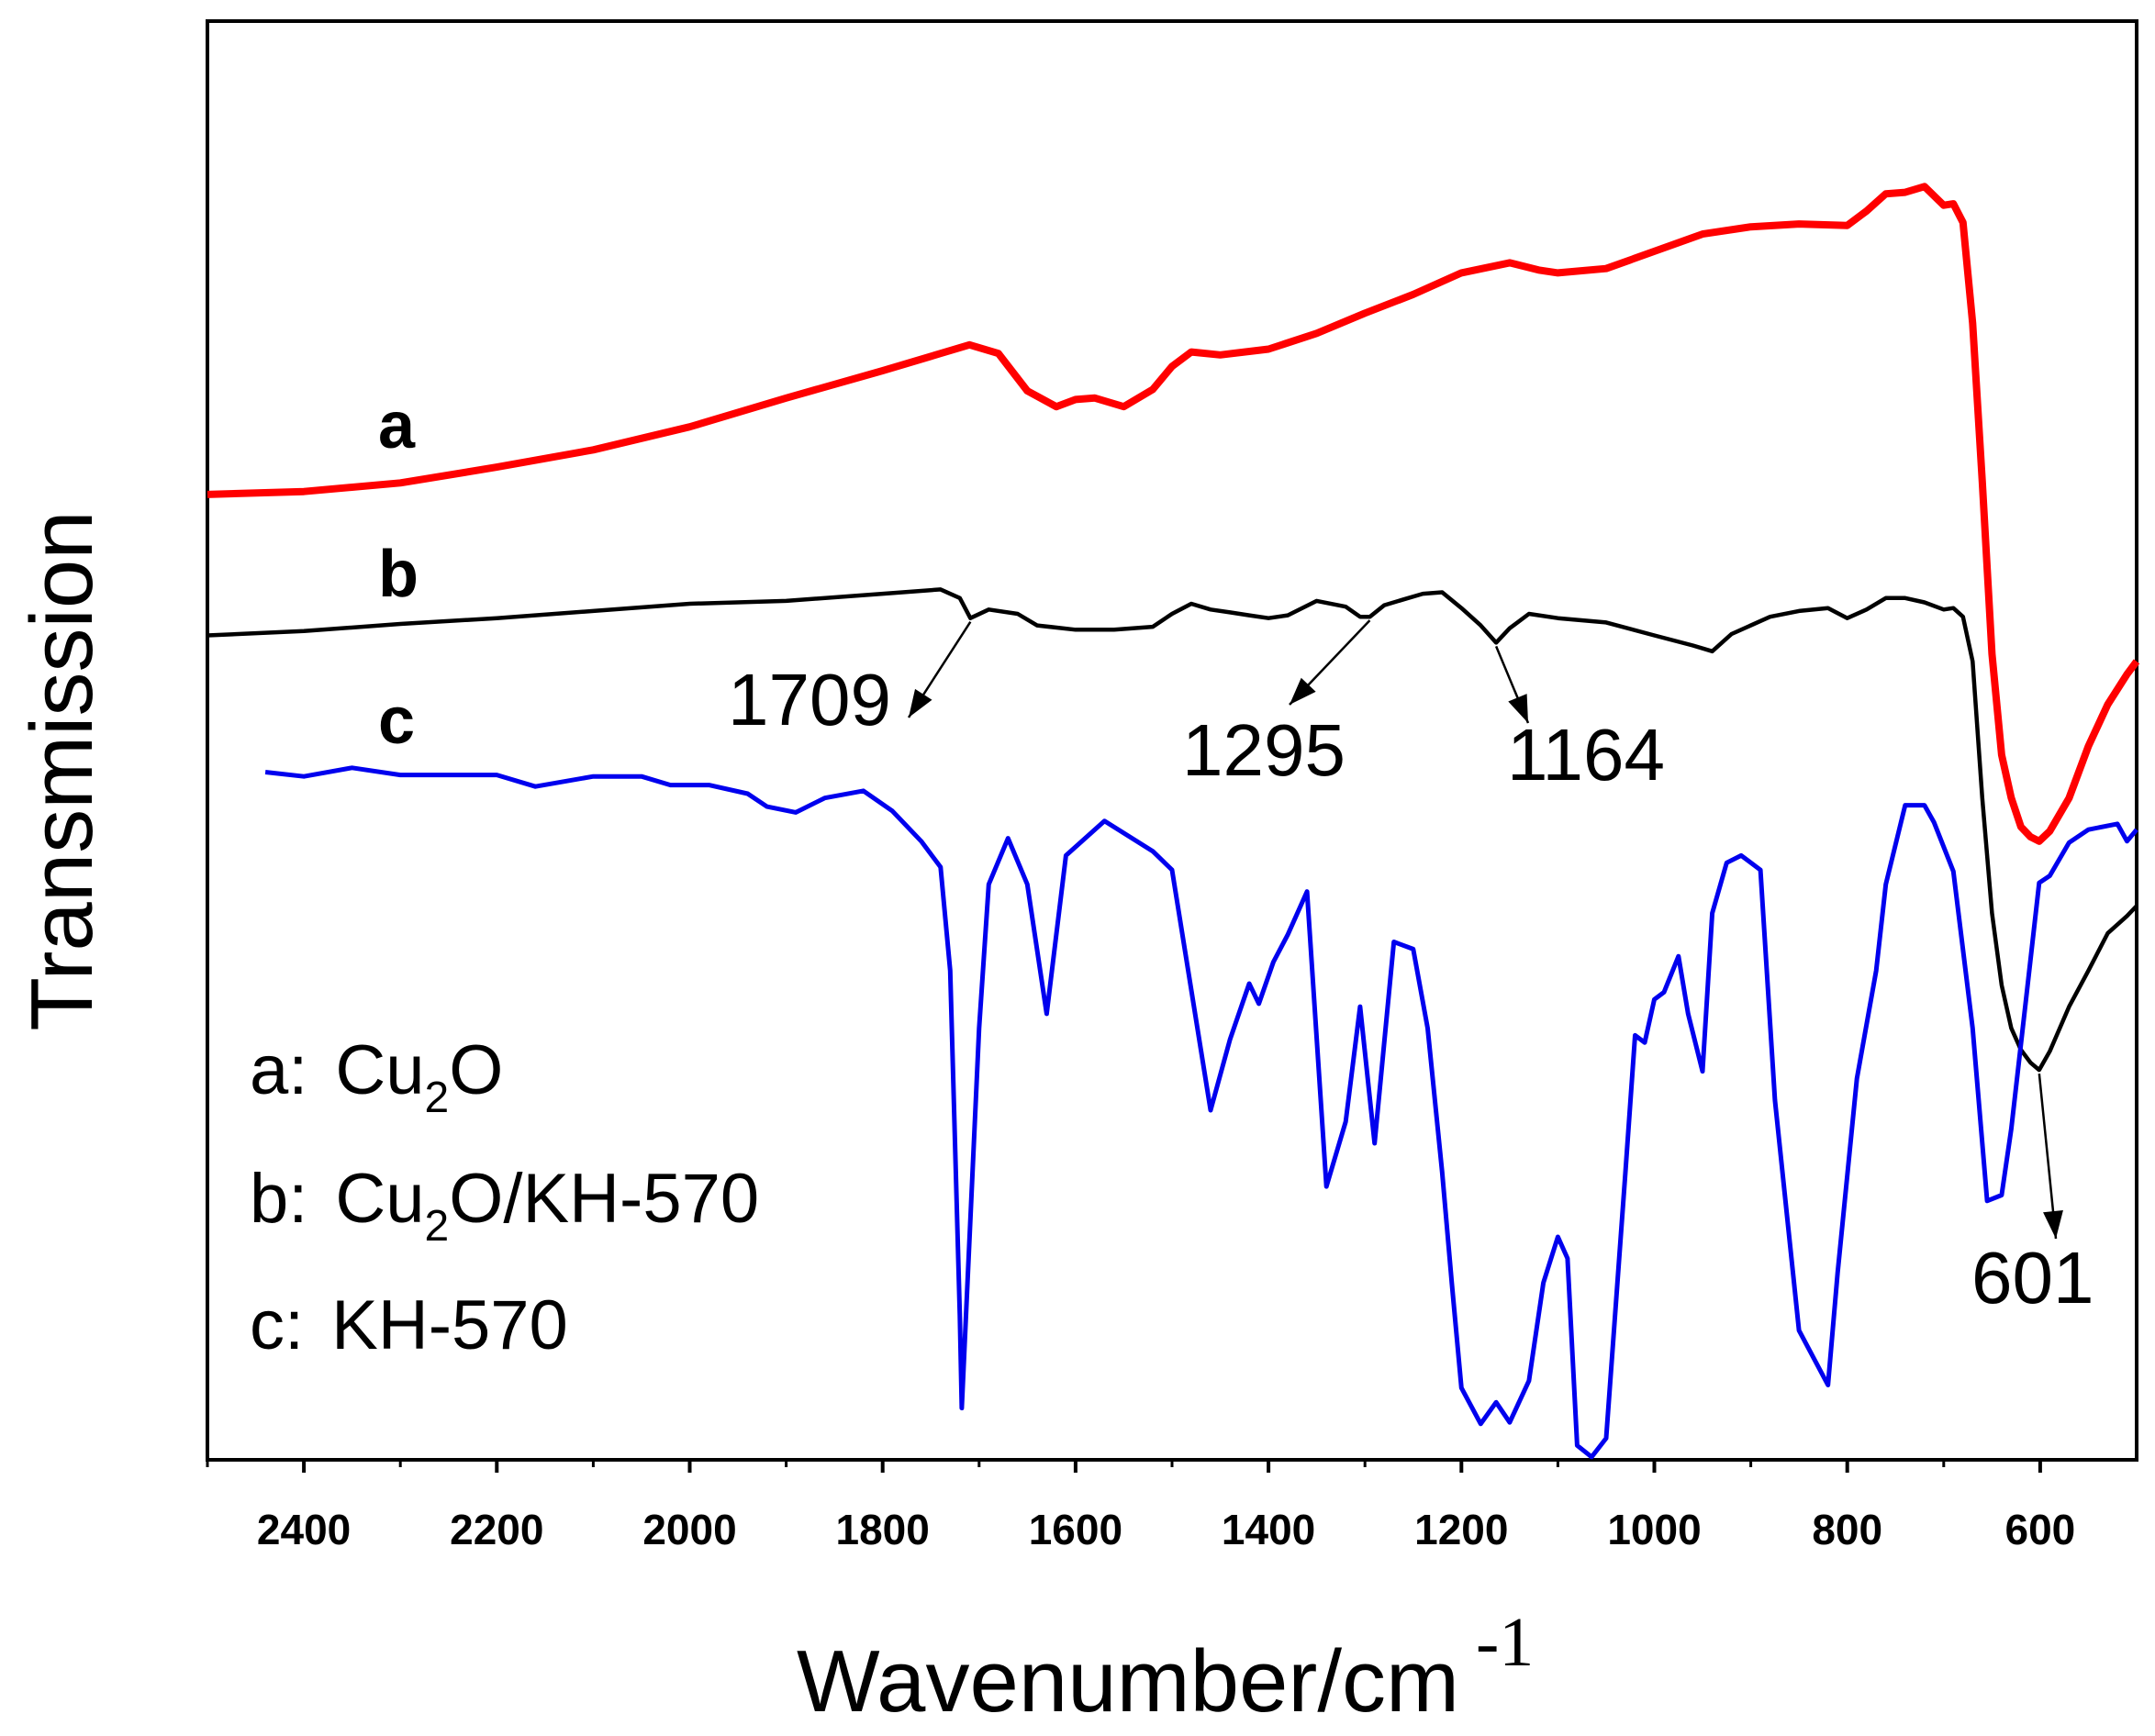  I want to click on x-tick-label-1400: 1400, so click(1268, 1530).